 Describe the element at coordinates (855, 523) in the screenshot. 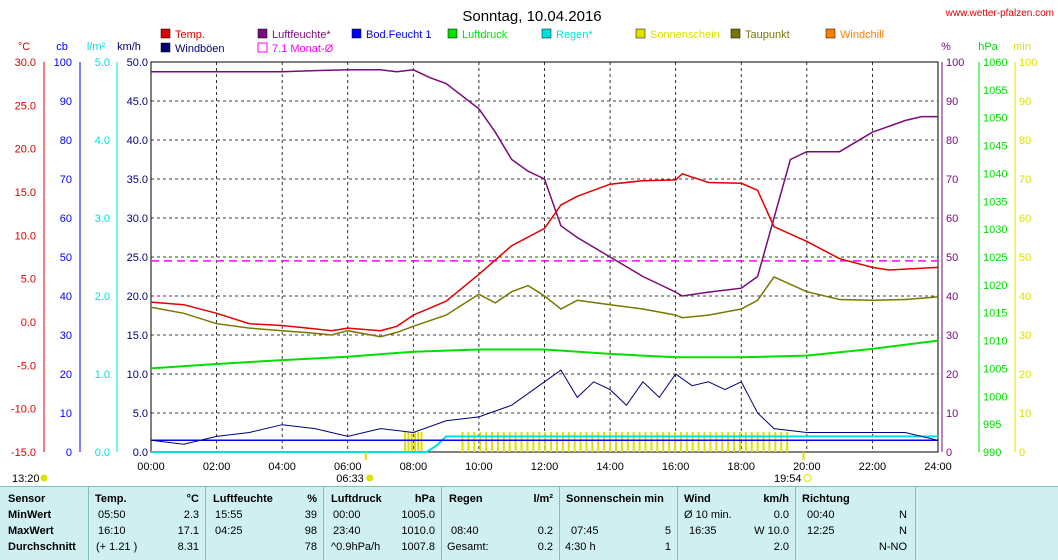

I see `col-direction: Richtung 00:40 N 12:25 N N-NO` at that location.